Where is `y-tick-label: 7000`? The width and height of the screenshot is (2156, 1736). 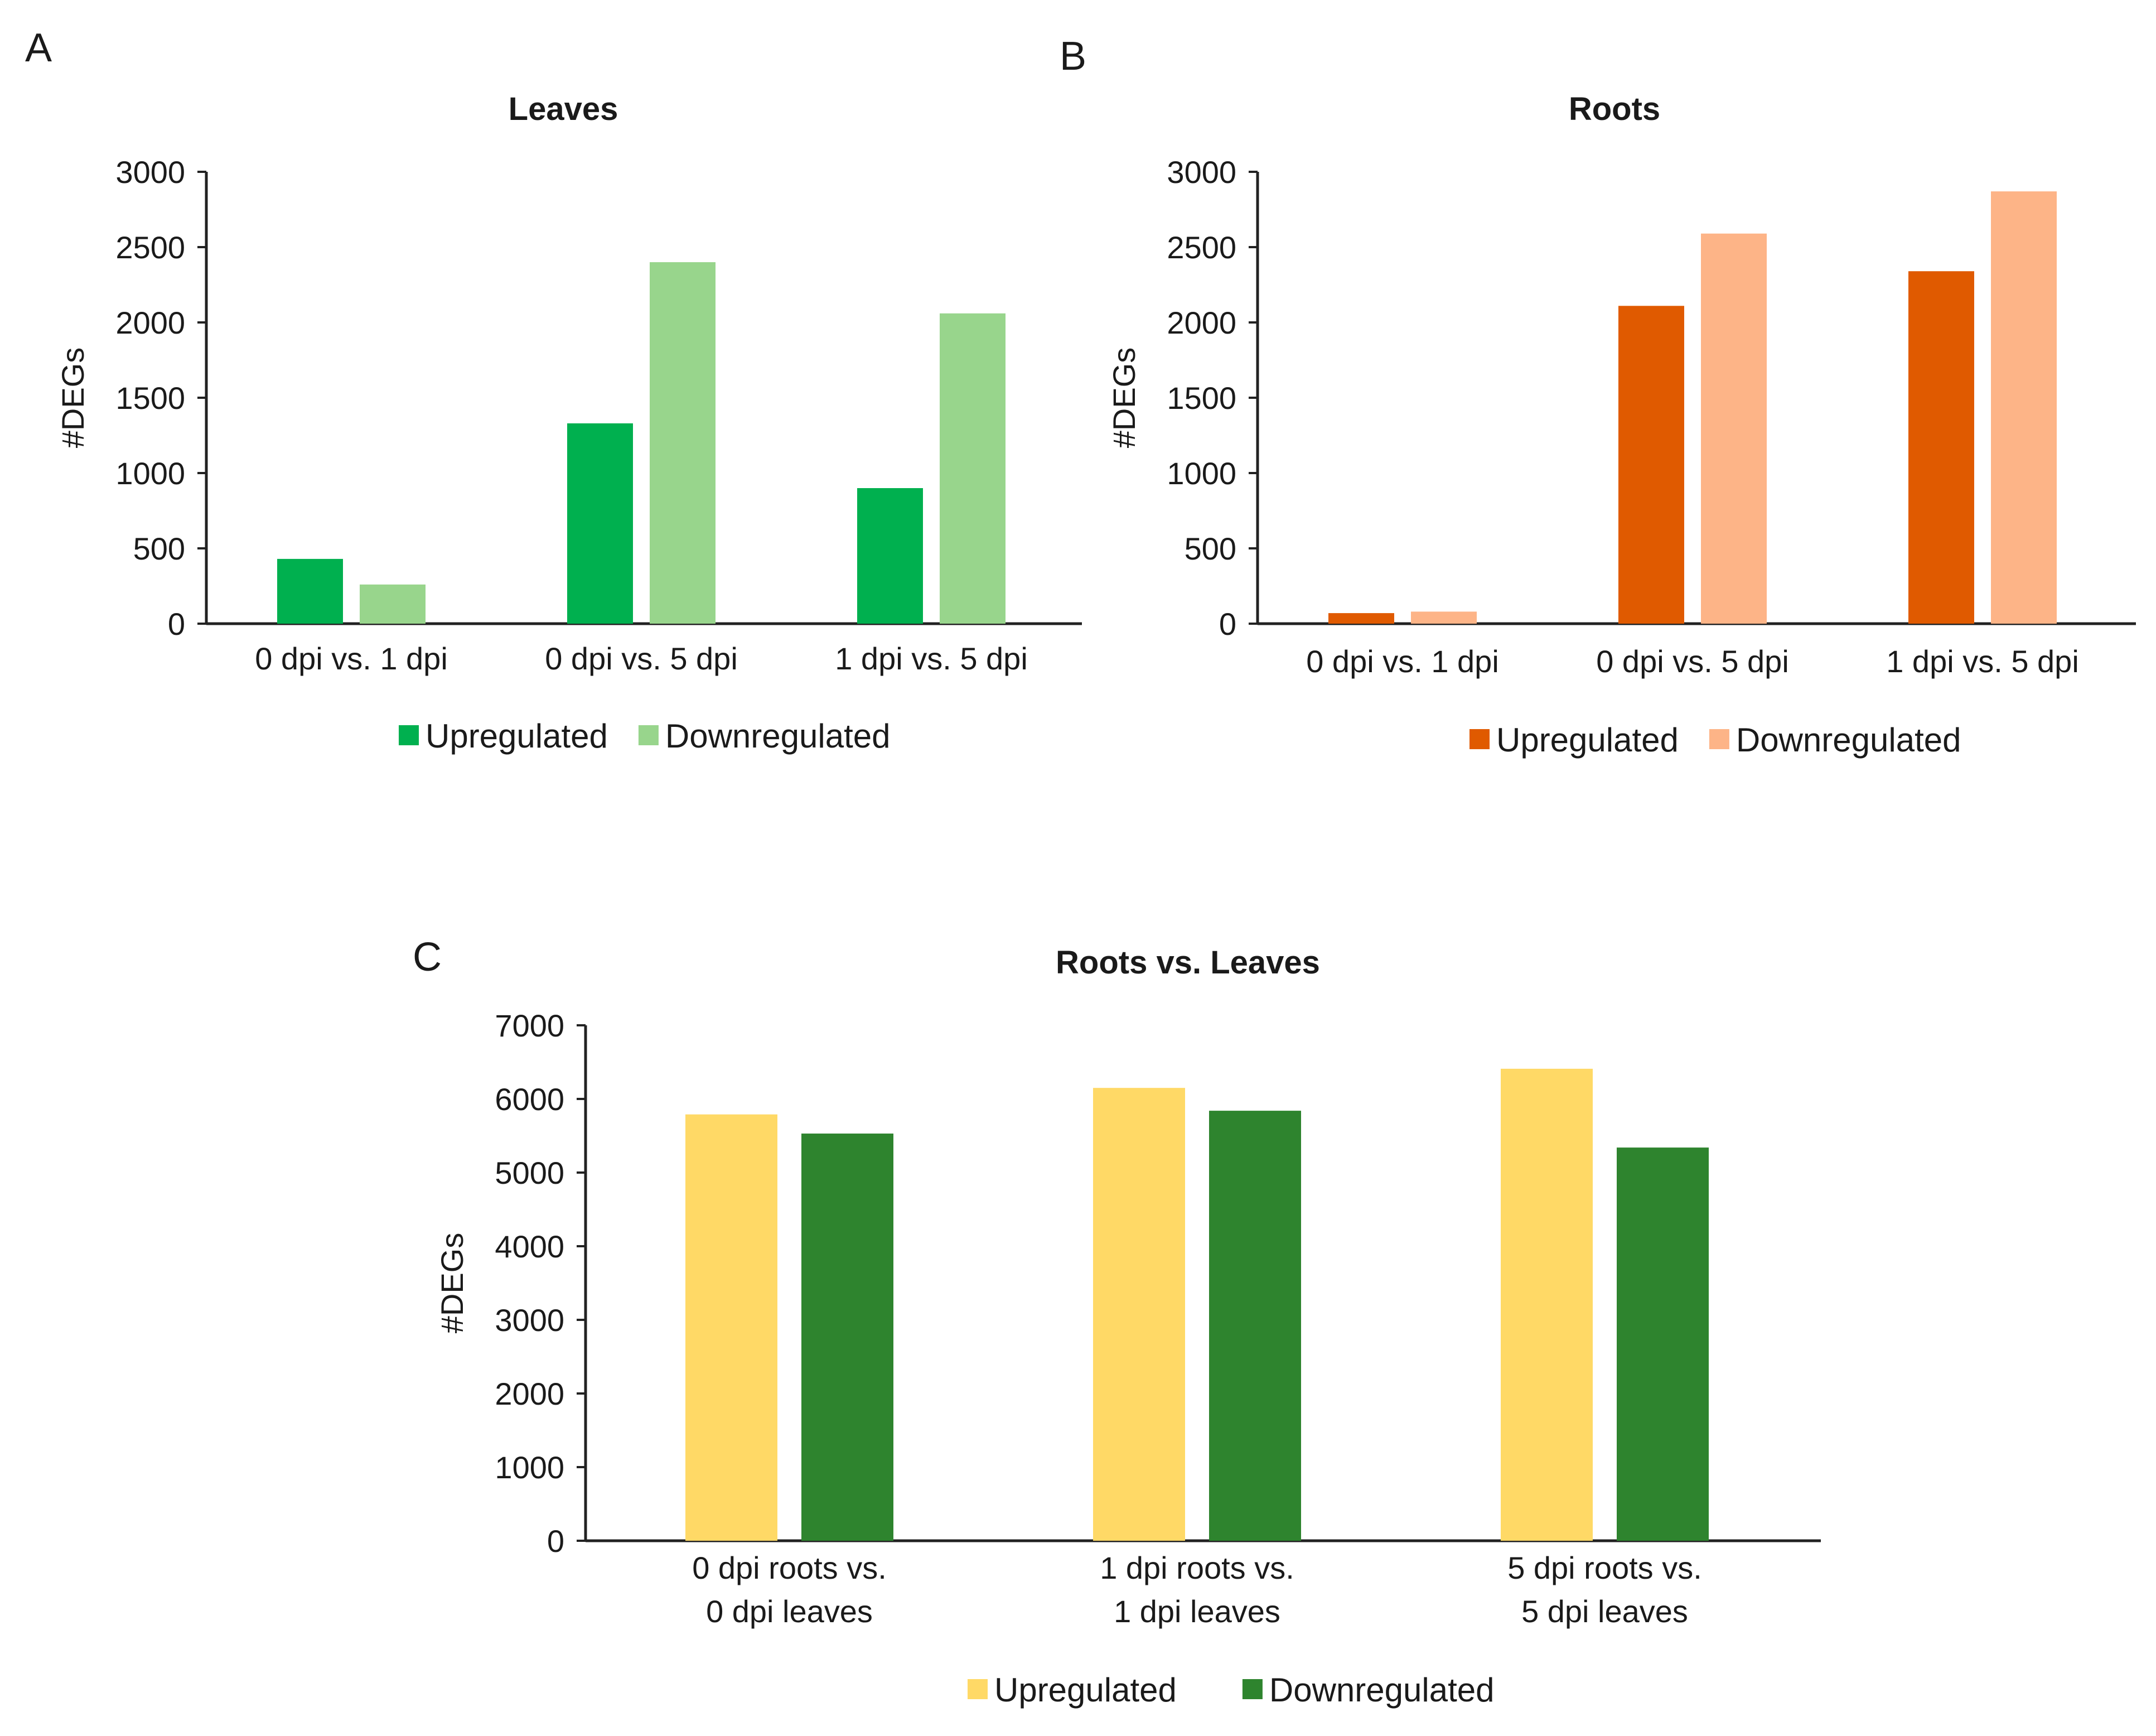 y-tick-label: 7000 is located at coordinates (529, 1025).